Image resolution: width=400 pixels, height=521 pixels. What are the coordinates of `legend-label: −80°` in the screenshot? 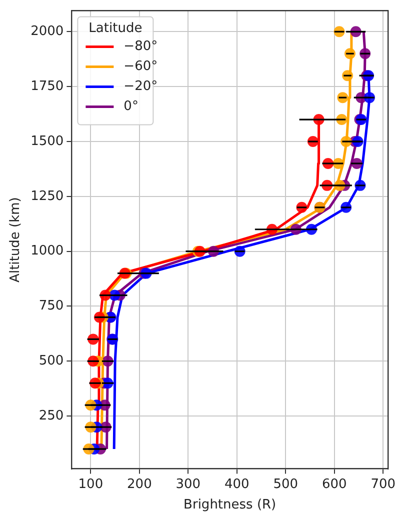 It's located at (141, 46).